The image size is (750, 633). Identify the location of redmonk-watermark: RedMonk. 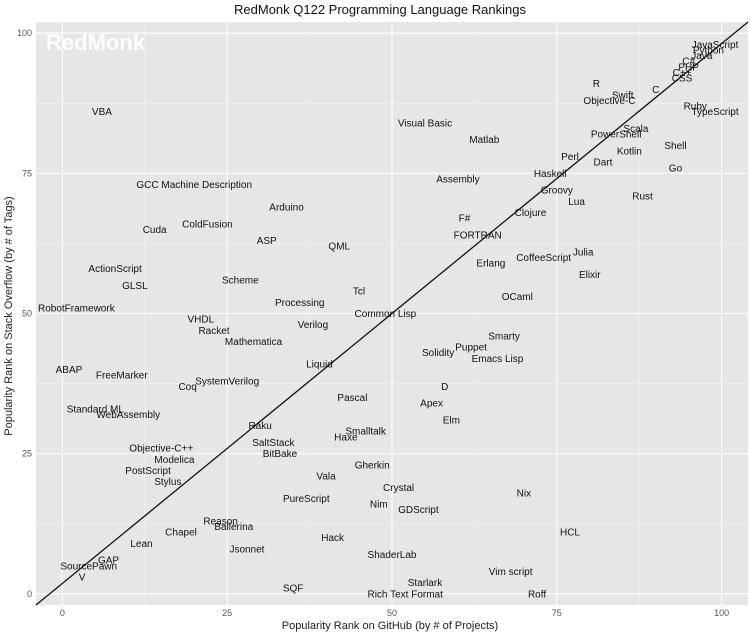
(96, 42).